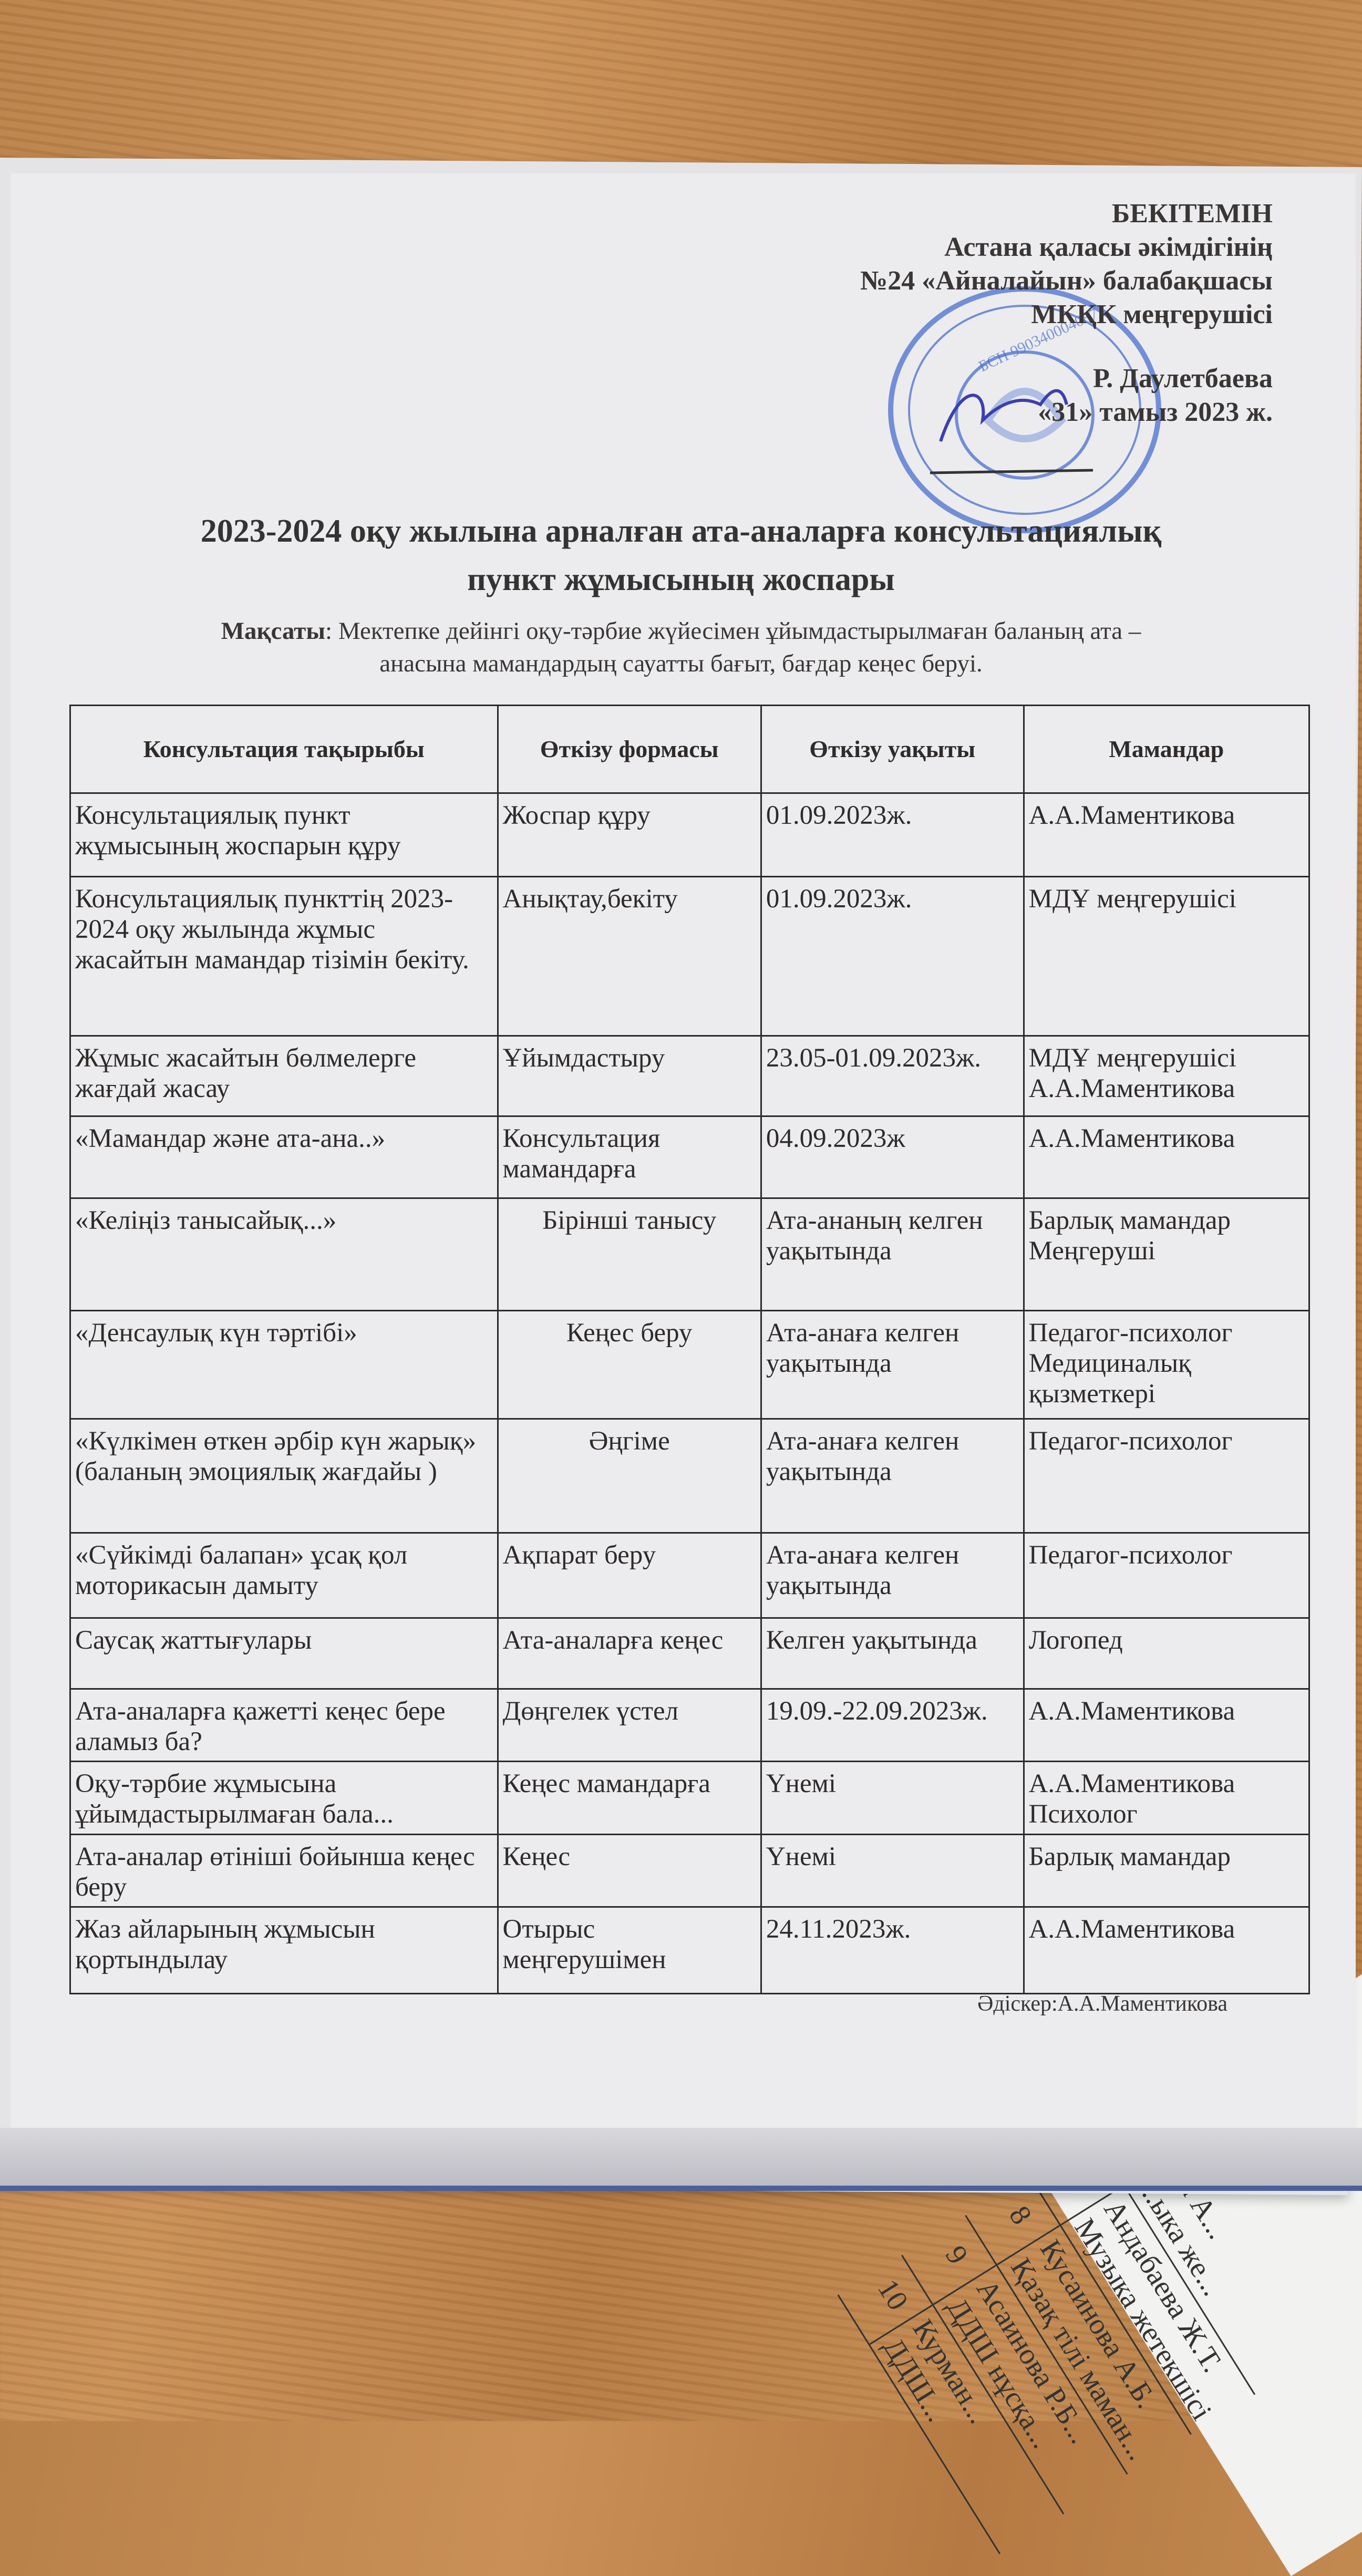 The width and height of the screenshot is (1362, 2576). Describe the element at coordinates (1167, 1798) in the screenshot. I see `table-cell: А.А.Маментикова Психолог` at that location.